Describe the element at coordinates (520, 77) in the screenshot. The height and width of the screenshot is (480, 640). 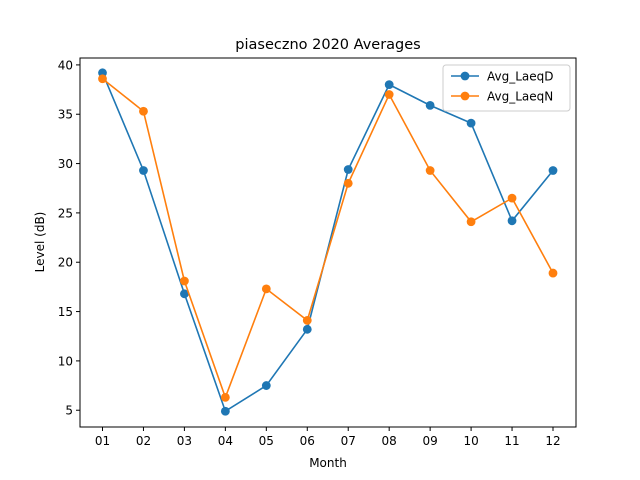
I see `legend-label: Avg_LaeqD` at that location.